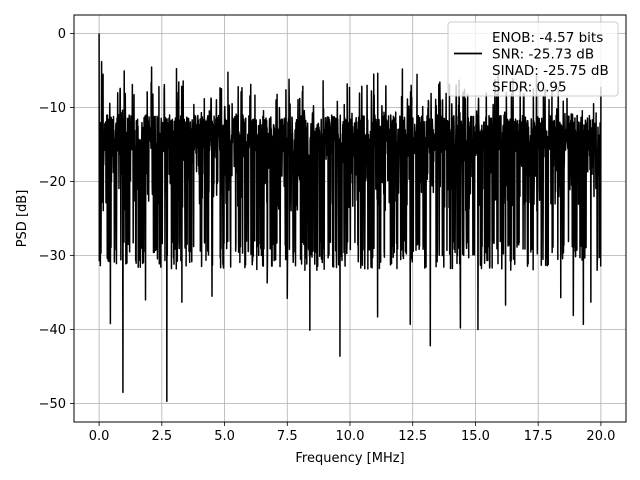 This screenshot has width=640, height=480. I want to click on x-tick-label: 10.0, so click(350, 436).